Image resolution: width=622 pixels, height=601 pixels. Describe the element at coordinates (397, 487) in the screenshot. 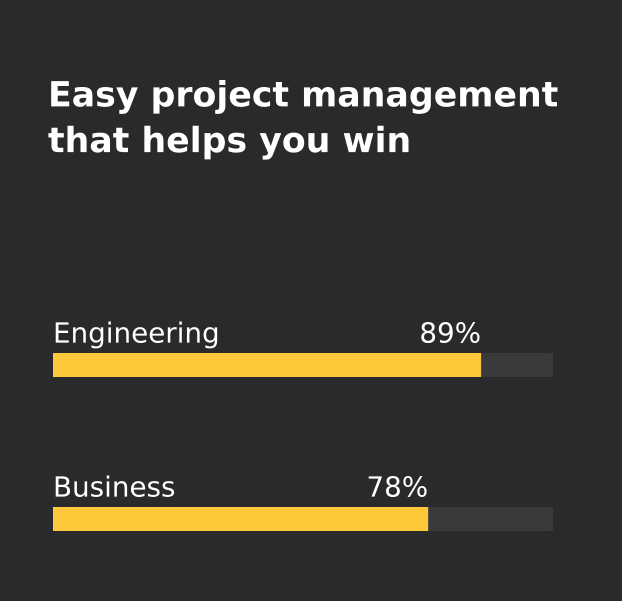

I see `data-label: 78%` at that location.